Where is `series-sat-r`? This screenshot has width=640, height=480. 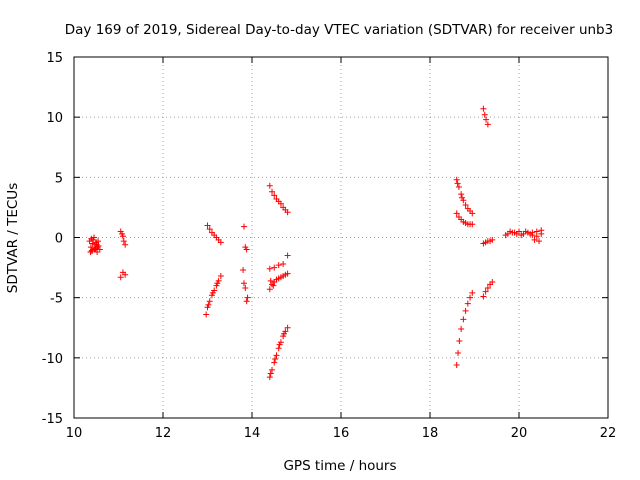
series-sat-r is located at coordinates (523, 236).